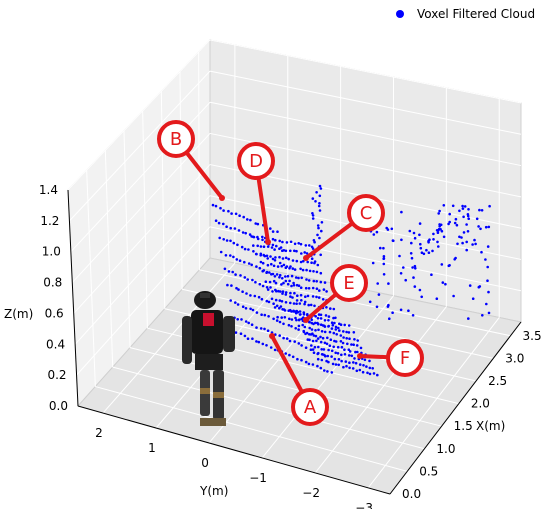  I want to click on callout-tip, so click(222, 198).